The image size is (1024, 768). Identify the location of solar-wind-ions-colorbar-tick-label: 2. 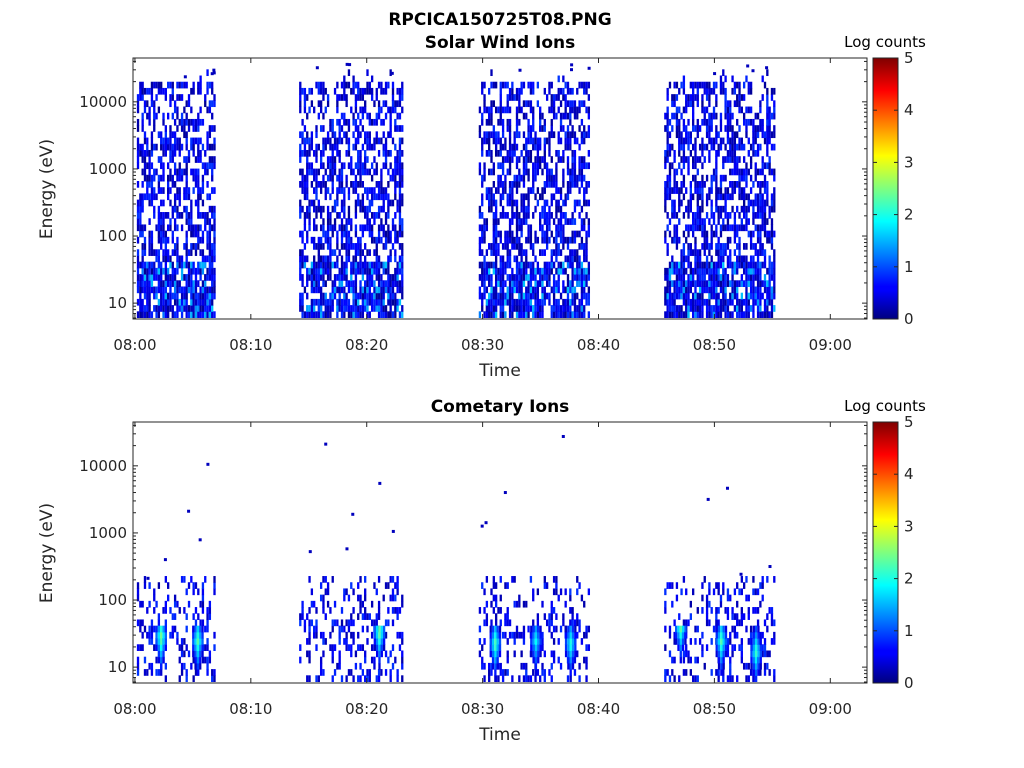
(909, 215).